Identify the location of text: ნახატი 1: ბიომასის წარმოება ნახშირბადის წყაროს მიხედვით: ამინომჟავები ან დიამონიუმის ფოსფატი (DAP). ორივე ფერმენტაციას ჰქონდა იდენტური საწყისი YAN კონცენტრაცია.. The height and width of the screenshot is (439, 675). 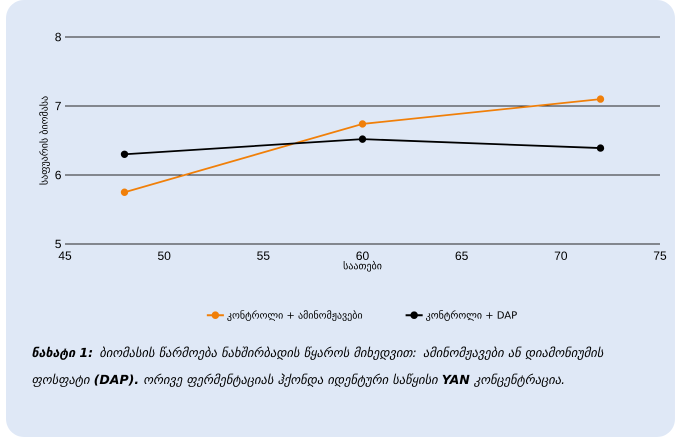
(318, 366).